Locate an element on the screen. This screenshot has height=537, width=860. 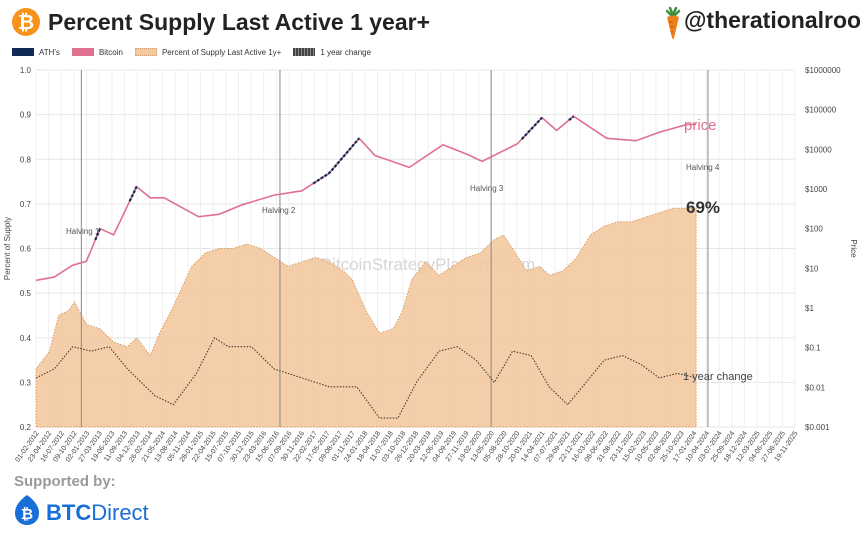
halving-label: Halving 1 is located at coordinates (83, 231).